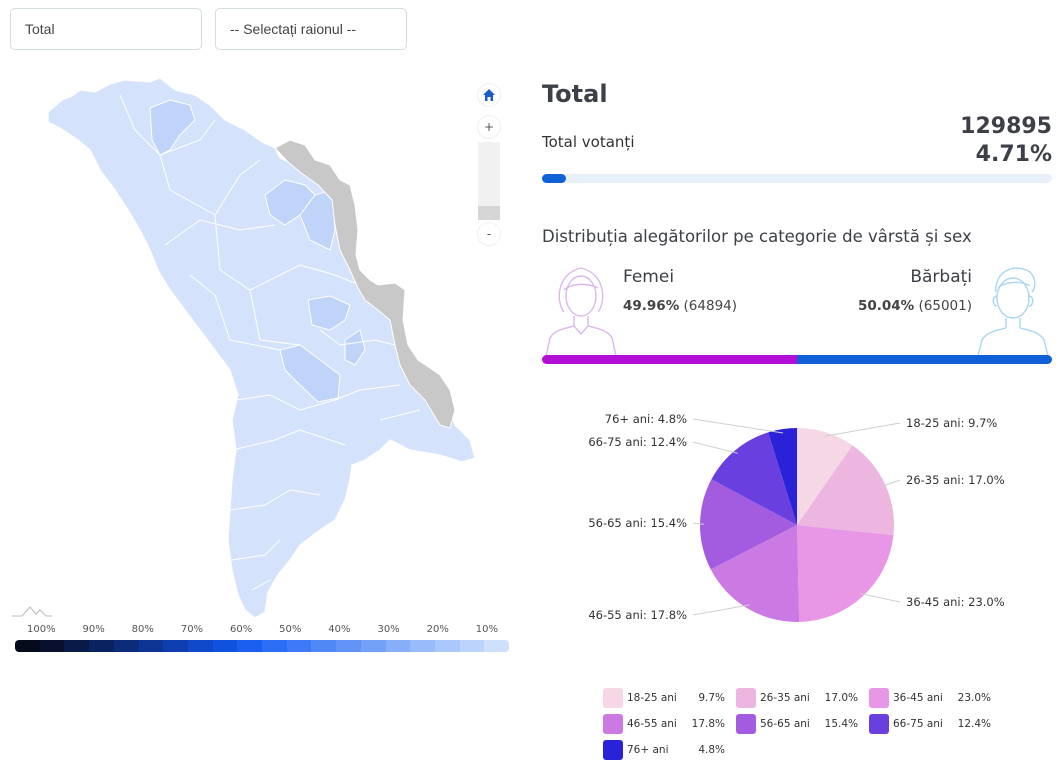 The width and height of the screenshot is (1063, 775). Describe the element at coordinates (486, 629) in the screenshot. I see `scale-label: 10%` at that location.